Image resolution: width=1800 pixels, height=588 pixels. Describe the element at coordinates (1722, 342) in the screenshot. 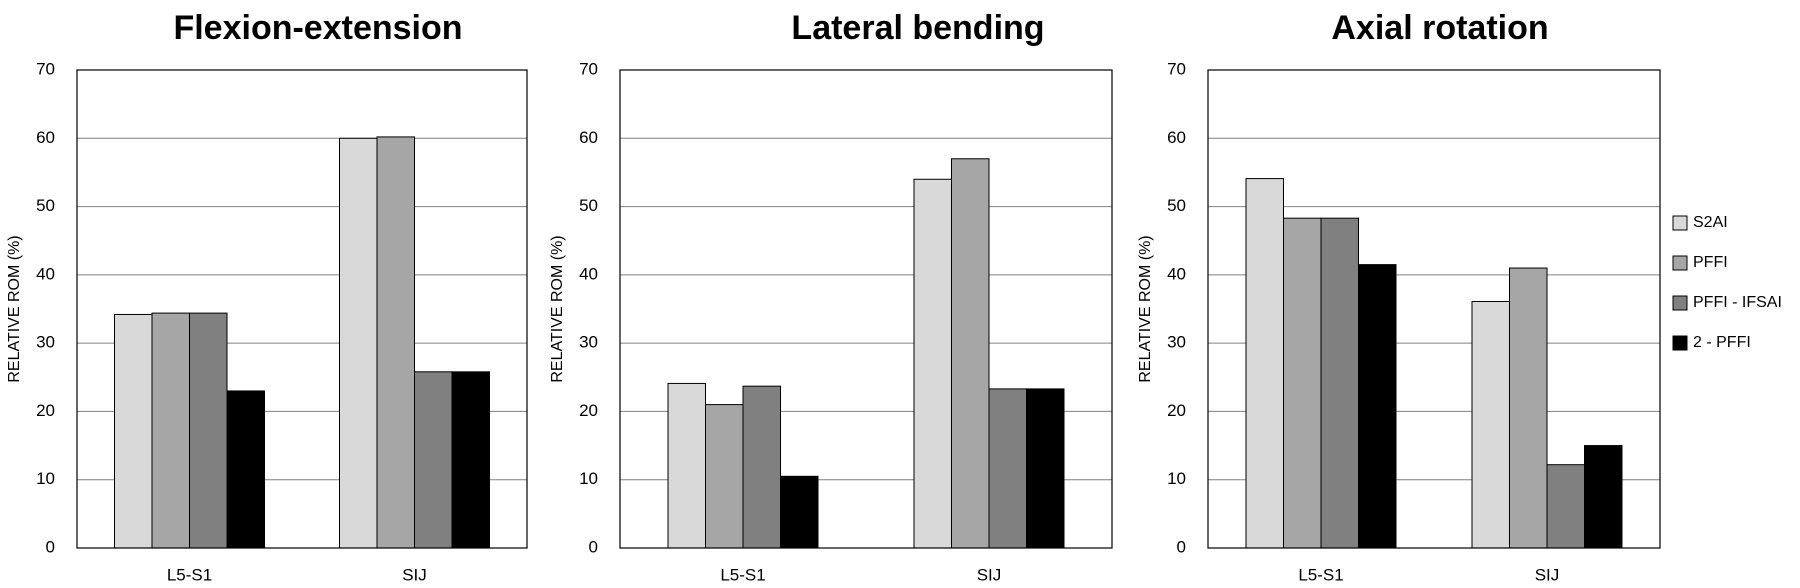

I see `legend-label: 2 - PFFI` at that location.